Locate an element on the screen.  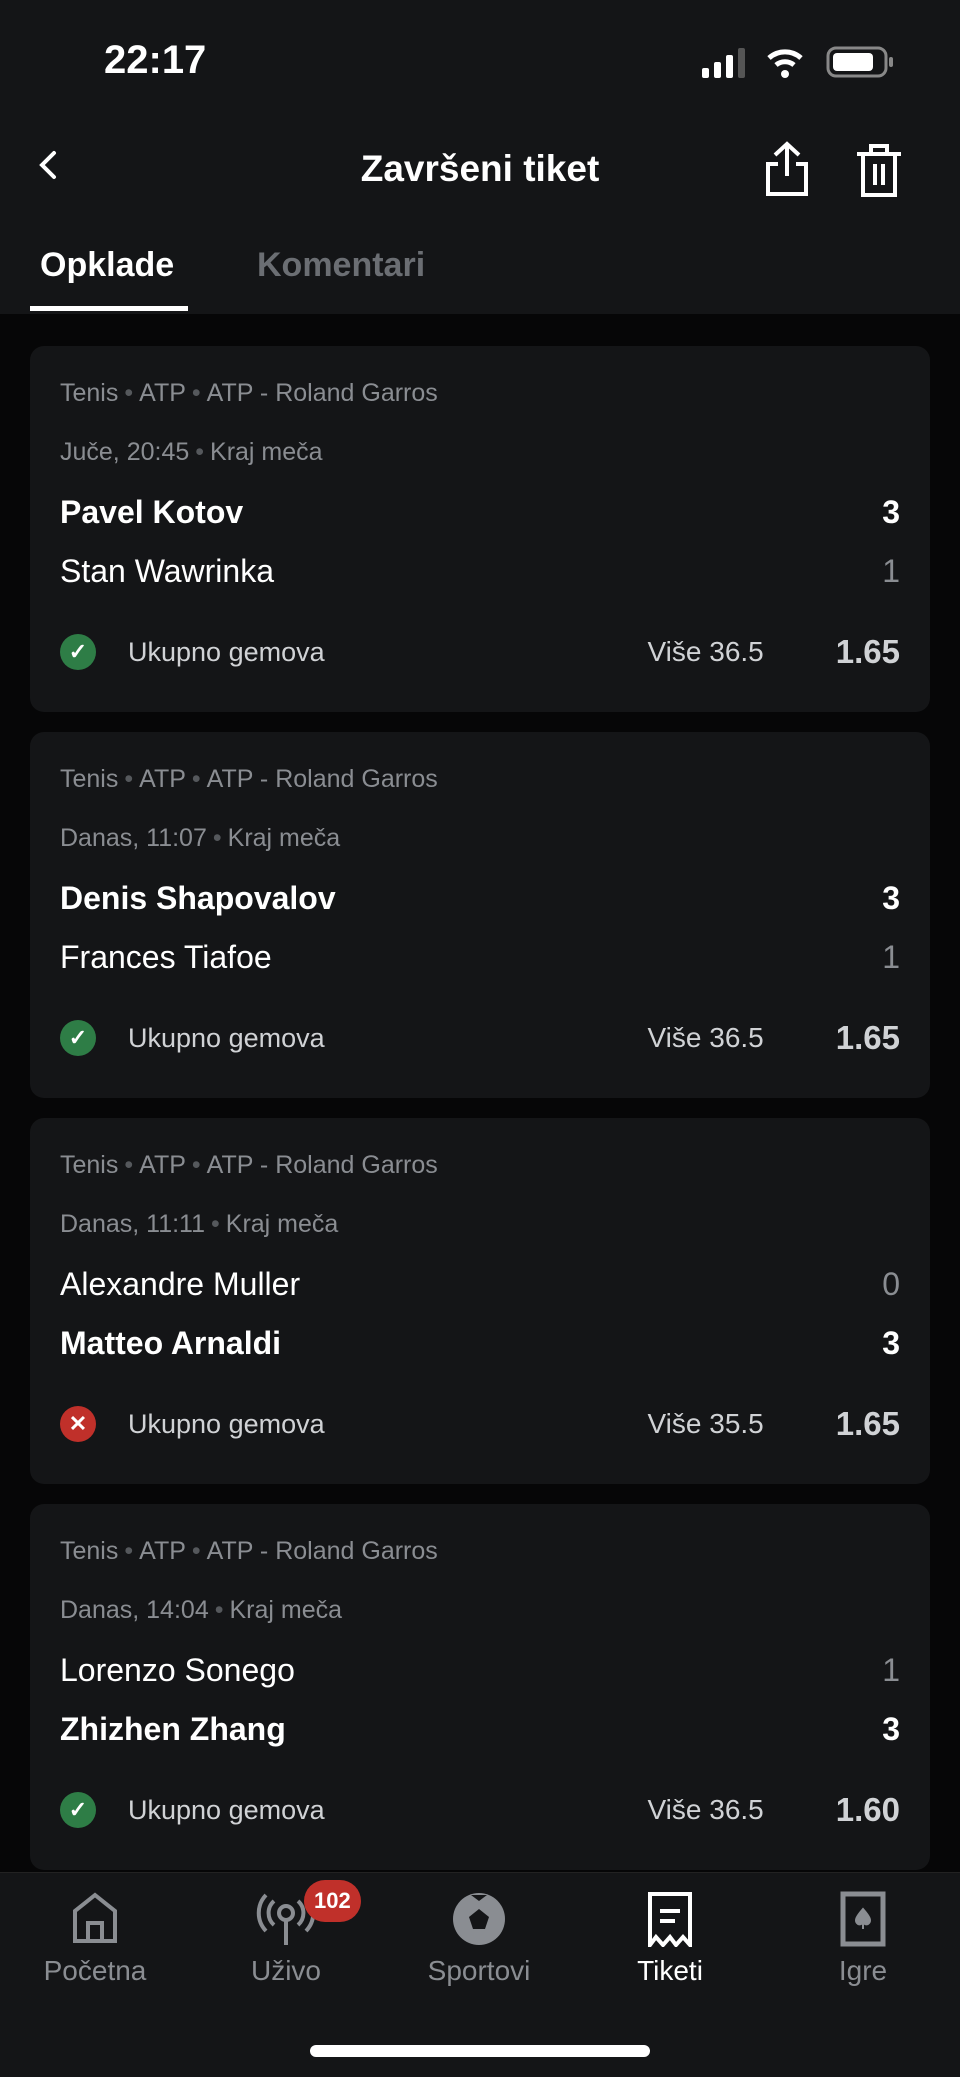
nav-pocetna: Početna is located at coordinates (95, 1939).